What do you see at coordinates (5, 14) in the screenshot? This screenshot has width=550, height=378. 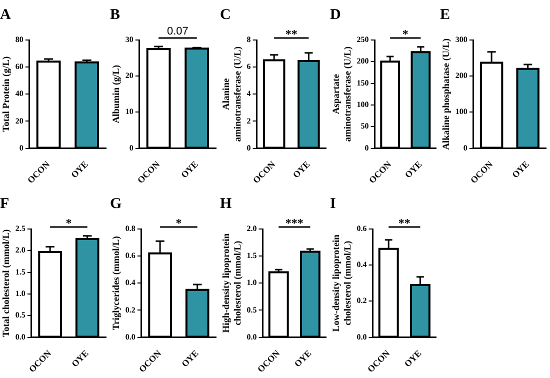 I see `chart-title: A` at bounding box center [5, 14].